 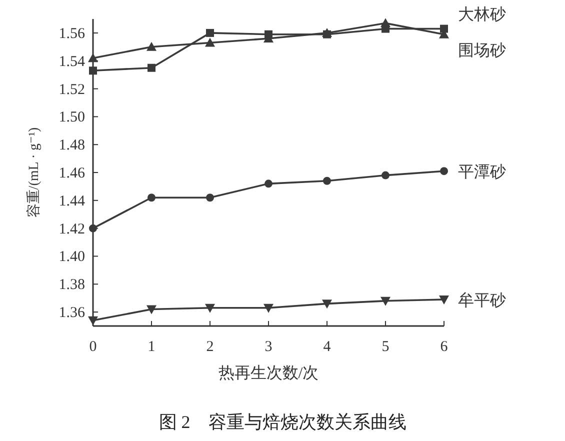 What do you see at coordinates (71, 118) in the screenshot?
I see `y-tick-label: 1.50` at bounding box center [71, 118].